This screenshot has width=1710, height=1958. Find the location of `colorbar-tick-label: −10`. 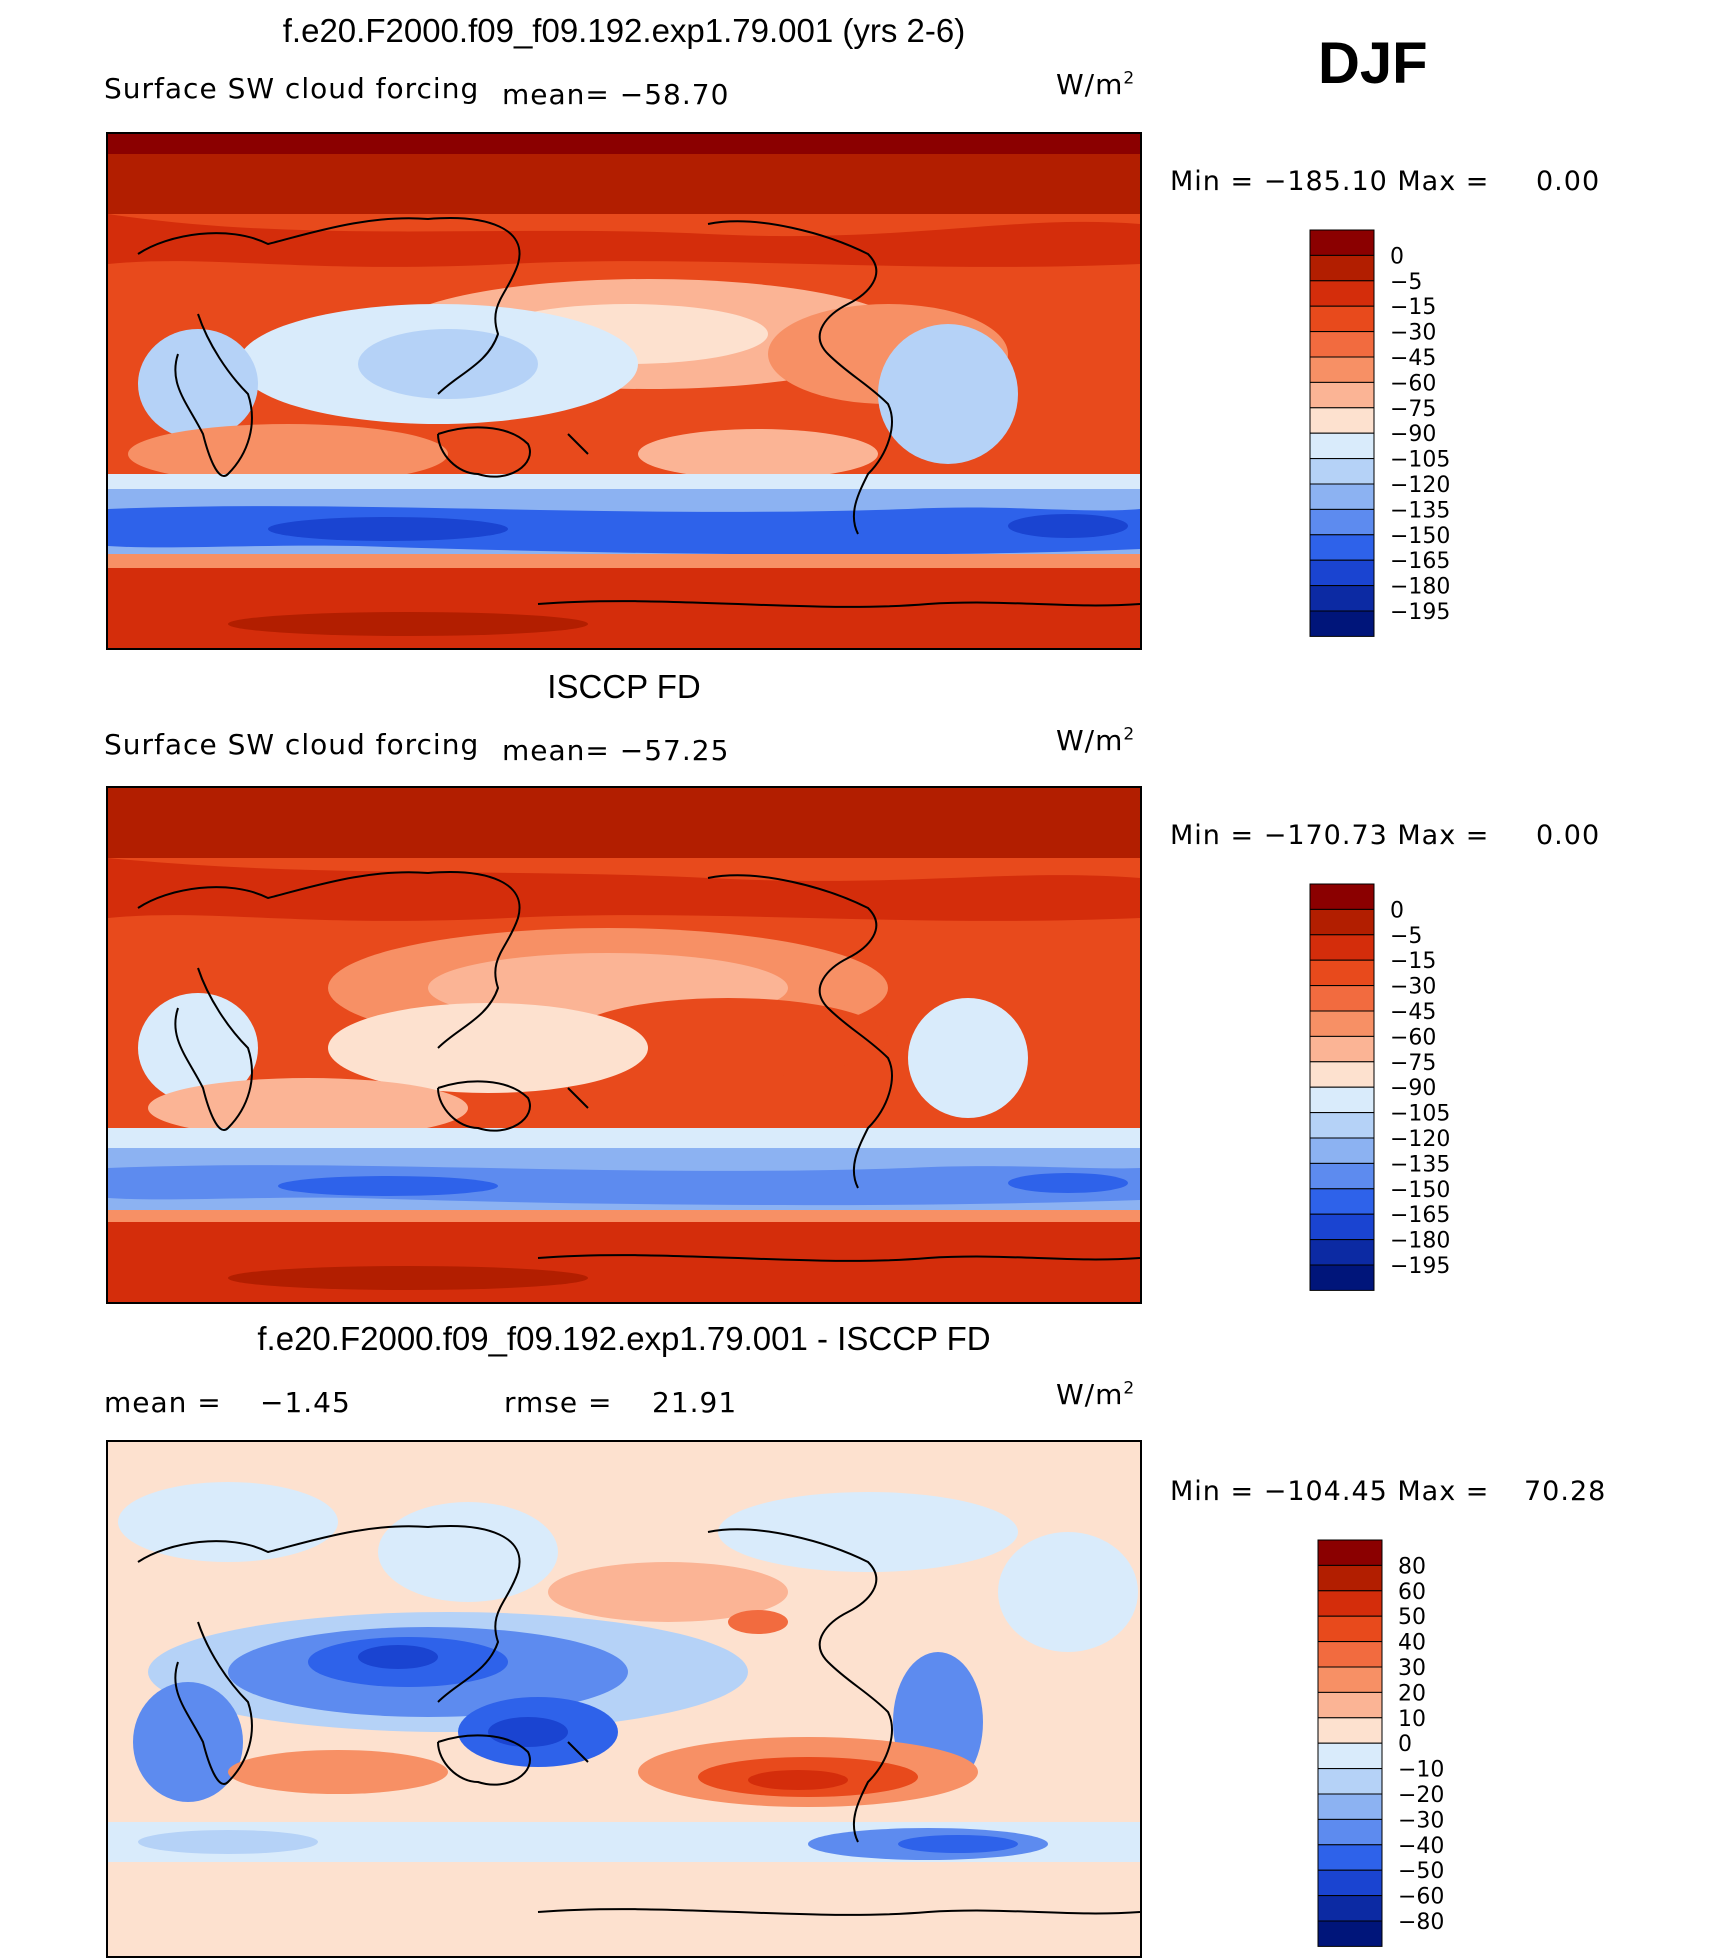

colorbar-tick-label: −10 is located at coordinates (1421, 1770).